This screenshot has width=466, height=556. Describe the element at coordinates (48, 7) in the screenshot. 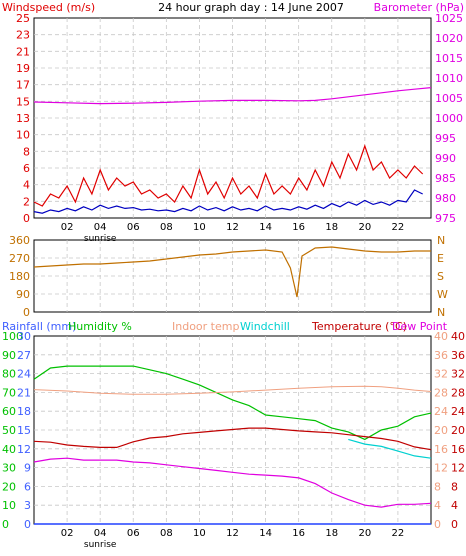

I see `wind-axis-label: Windspeed (m/s)` at that location.